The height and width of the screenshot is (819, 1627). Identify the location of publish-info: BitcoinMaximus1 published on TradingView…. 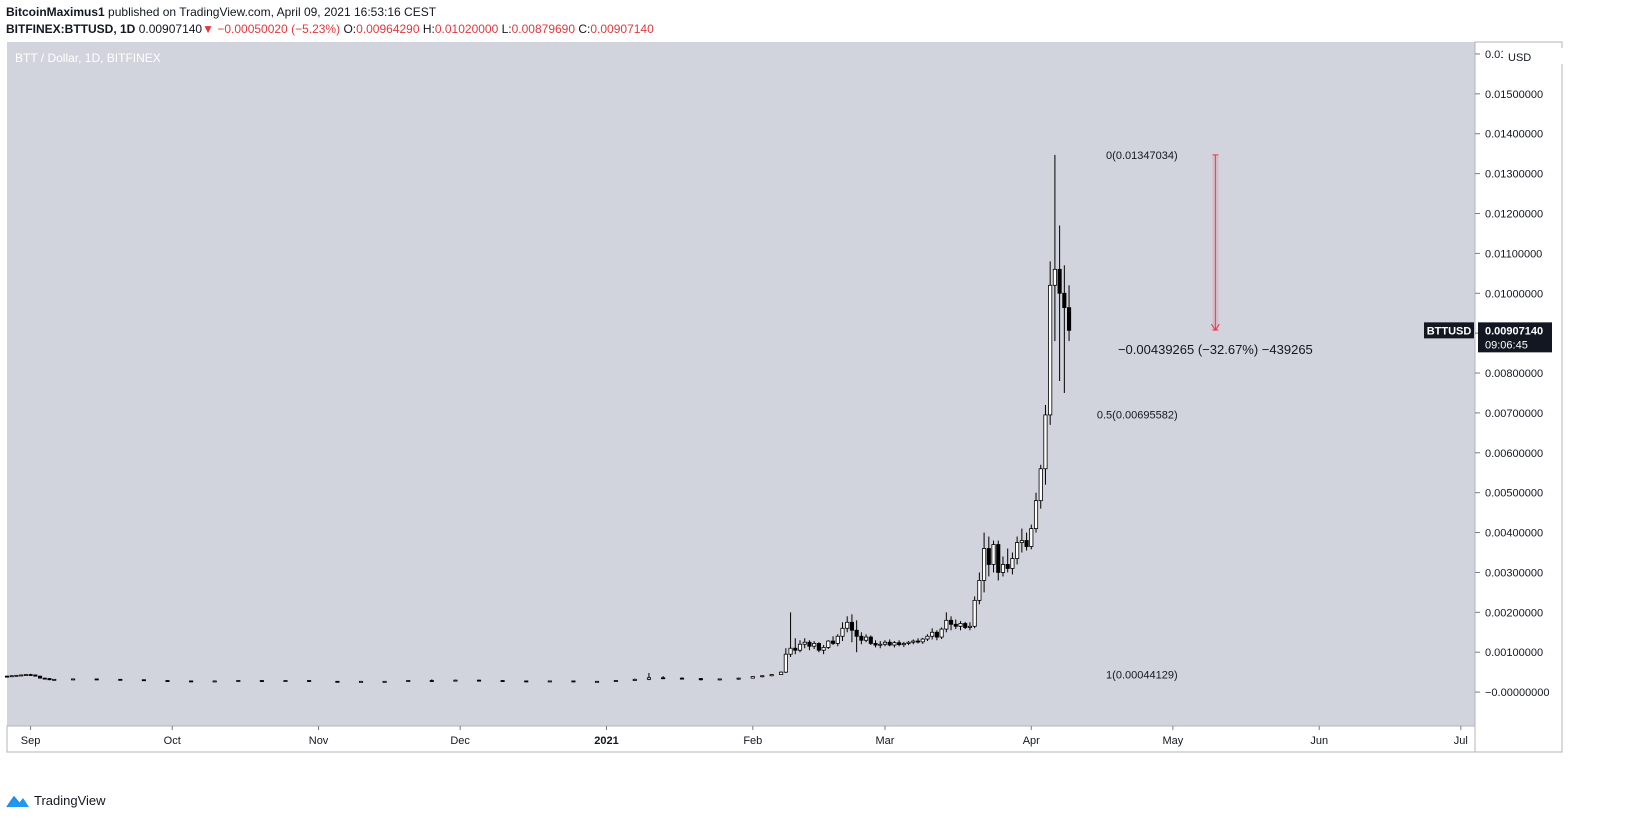
(221, 12).